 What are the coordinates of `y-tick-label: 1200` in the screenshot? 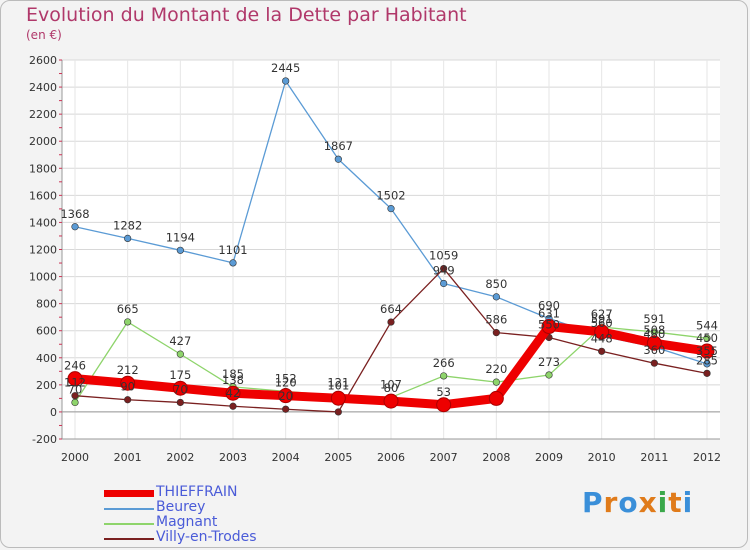 It's located at (43, 250).